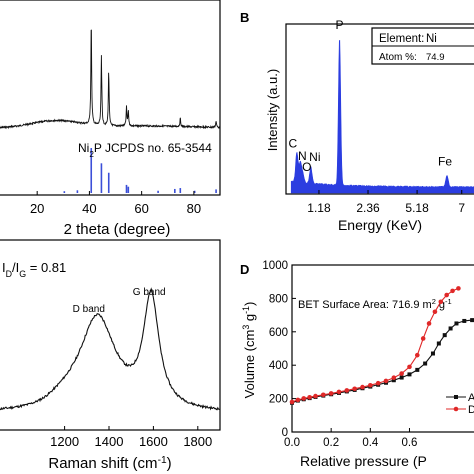  I want to click on panel-b-label: B, so click(244, 17).